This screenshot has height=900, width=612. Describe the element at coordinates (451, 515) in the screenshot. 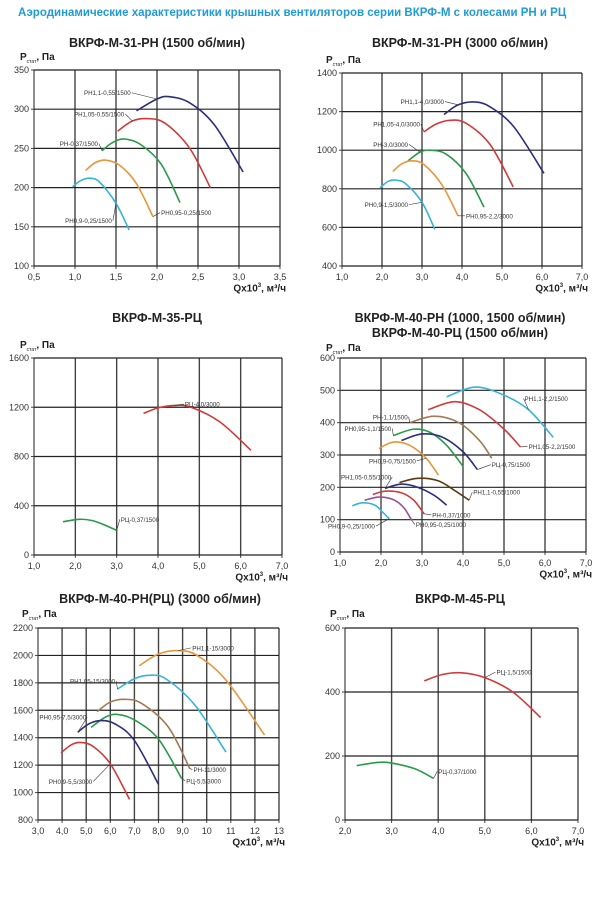

I see `series-label: РН-0,37/1000` at that location.